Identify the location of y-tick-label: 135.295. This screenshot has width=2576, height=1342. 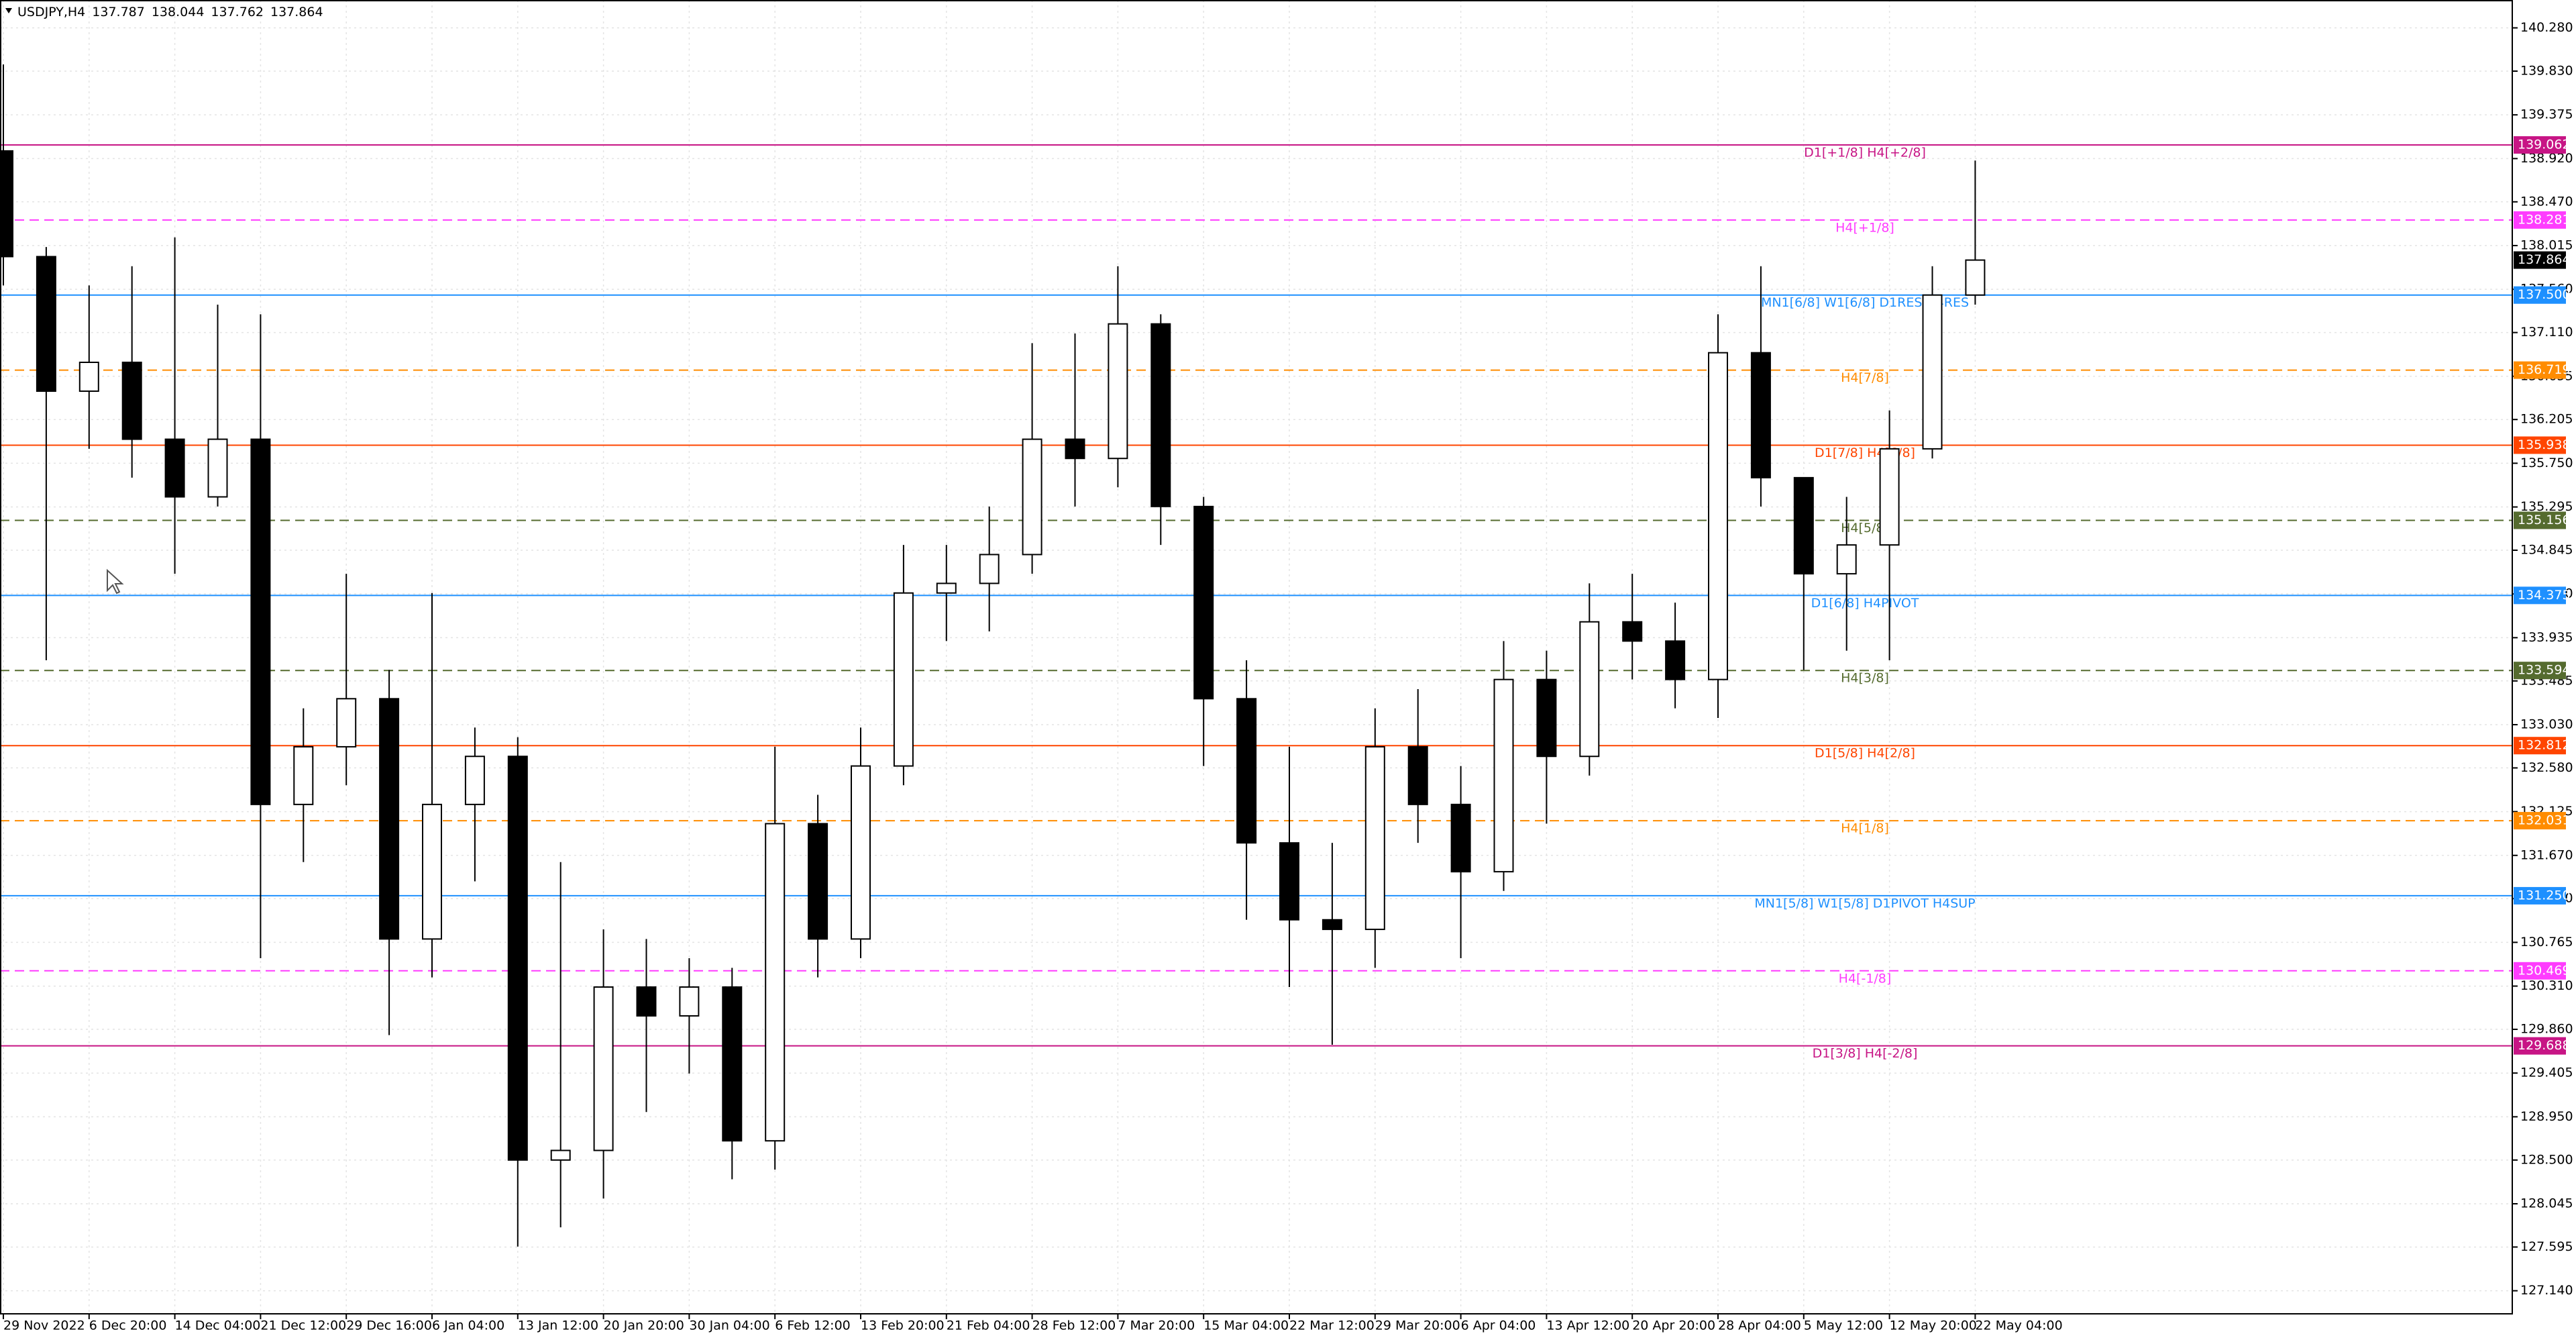
(2546, 507).